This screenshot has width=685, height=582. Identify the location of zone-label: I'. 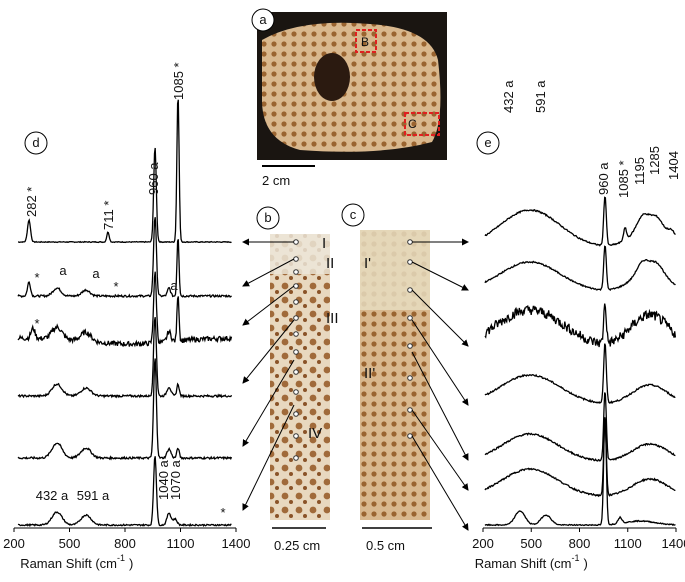
(367, 263).